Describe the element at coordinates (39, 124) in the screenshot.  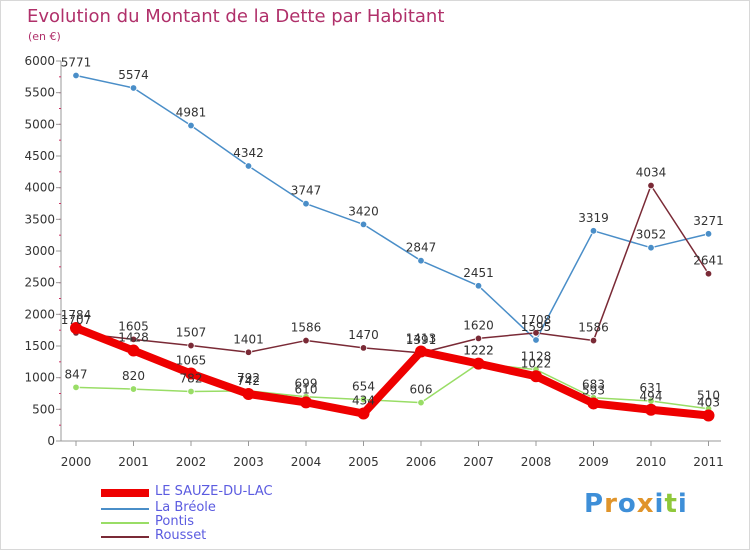
I see `y-tick-label: 5000` at that location.